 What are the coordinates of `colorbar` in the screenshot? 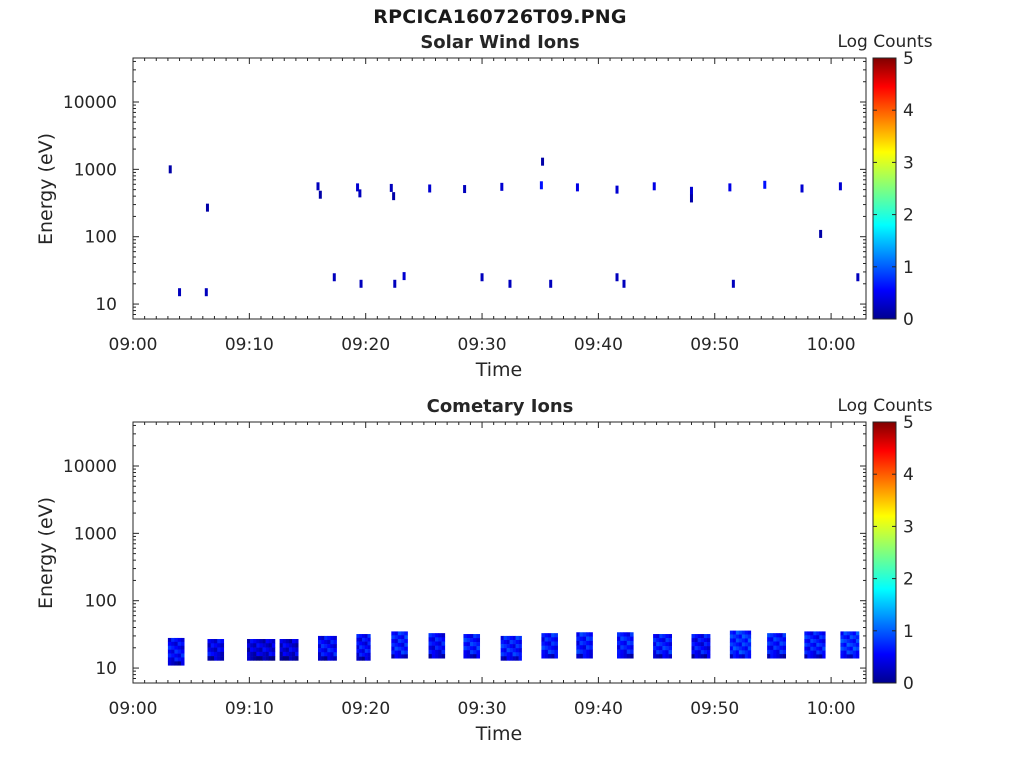 It's located at (884, 188).